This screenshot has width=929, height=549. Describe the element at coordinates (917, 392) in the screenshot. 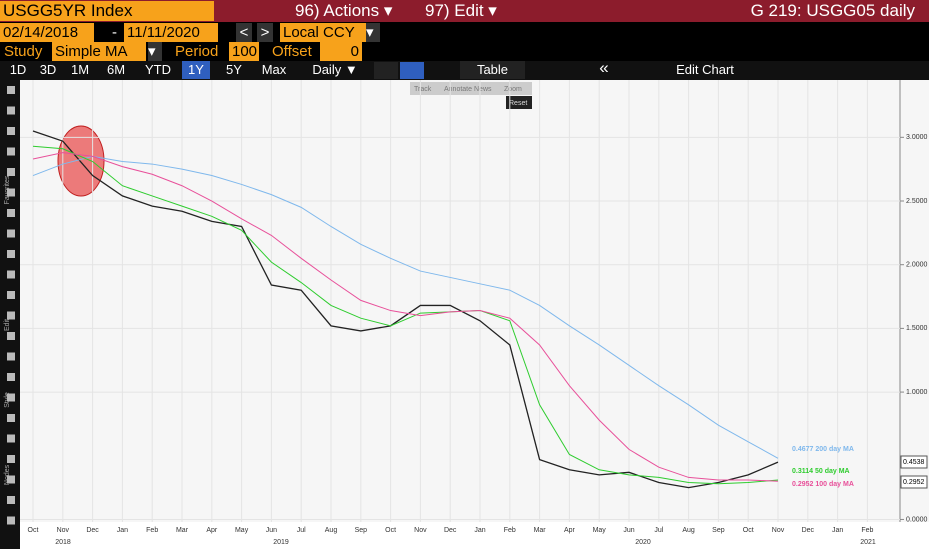

I see `y-tick-label: 1.0000` at that location.